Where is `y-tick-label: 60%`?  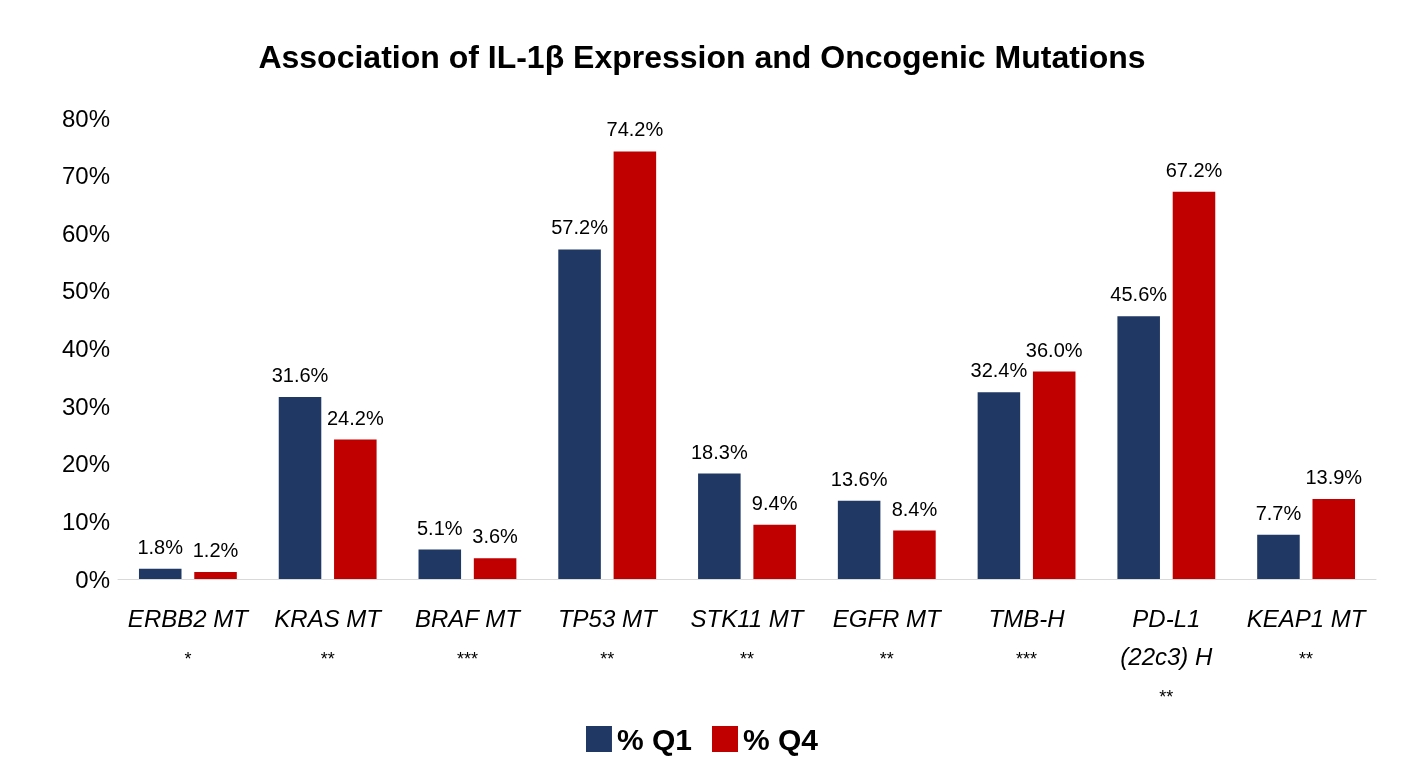 y-tick-label: 60% is located at coordinates (85, 233).